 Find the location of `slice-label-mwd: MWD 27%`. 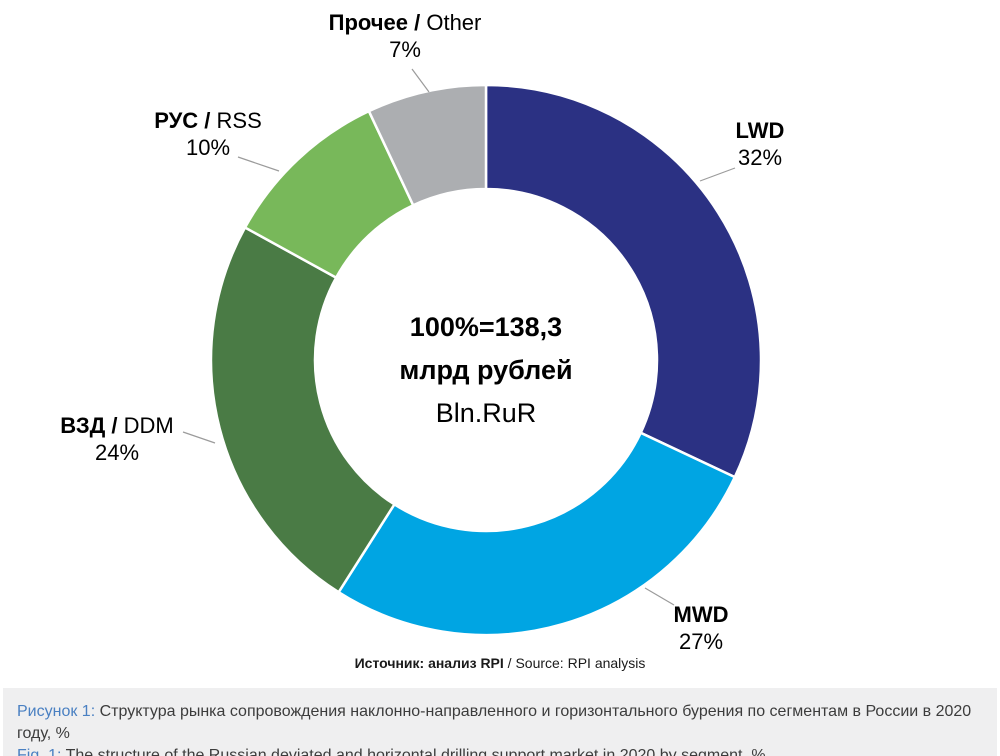

slice-label-mwd: MWD 27% is located at coordinates (701, 628).